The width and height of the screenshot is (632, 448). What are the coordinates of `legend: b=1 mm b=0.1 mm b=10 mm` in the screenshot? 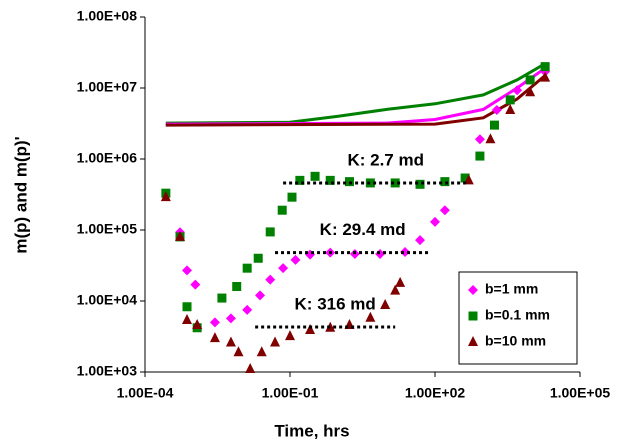 It's located at (518, 318).